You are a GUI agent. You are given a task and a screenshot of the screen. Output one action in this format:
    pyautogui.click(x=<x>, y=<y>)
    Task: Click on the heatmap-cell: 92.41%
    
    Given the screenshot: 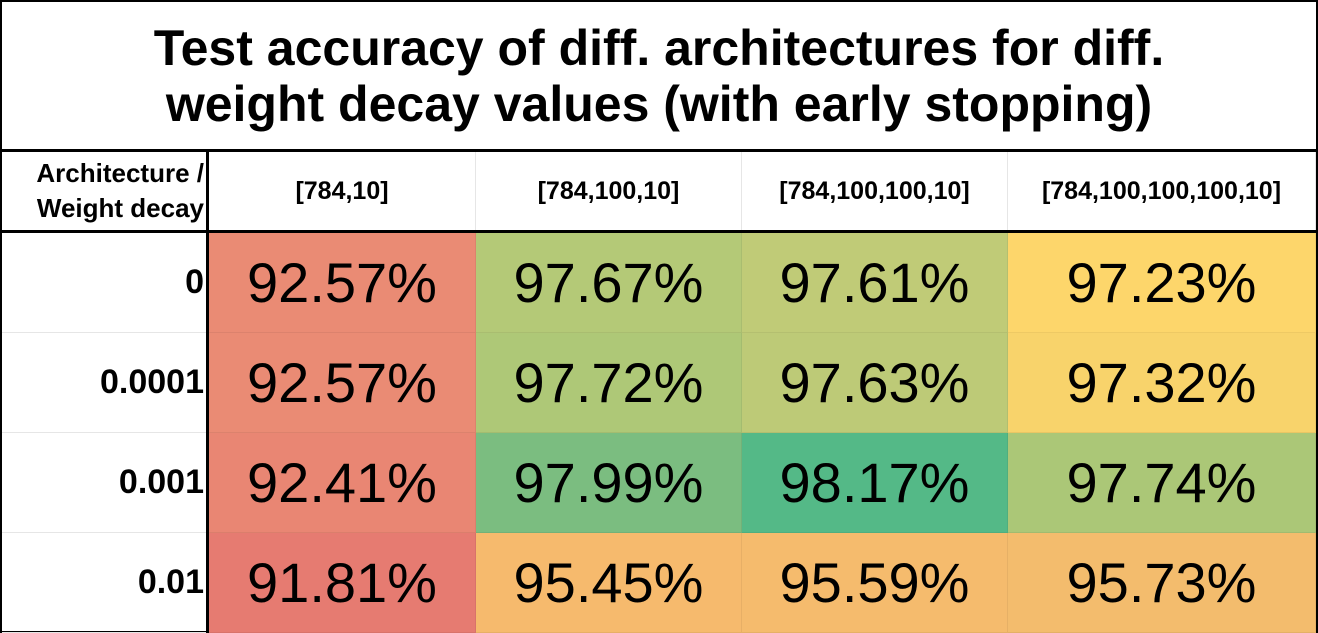 What is the action you would take?
    pyautogui.click(x=342, y=483)
    